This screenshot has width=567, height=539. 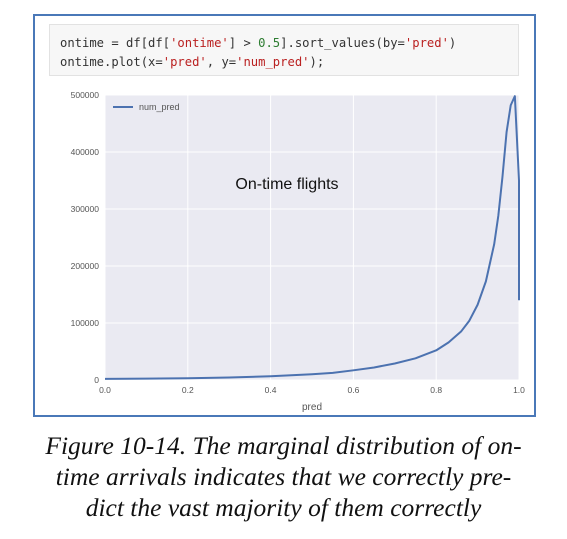 I want to click on y-tick-label: 500000, so click(x=85, y=95).